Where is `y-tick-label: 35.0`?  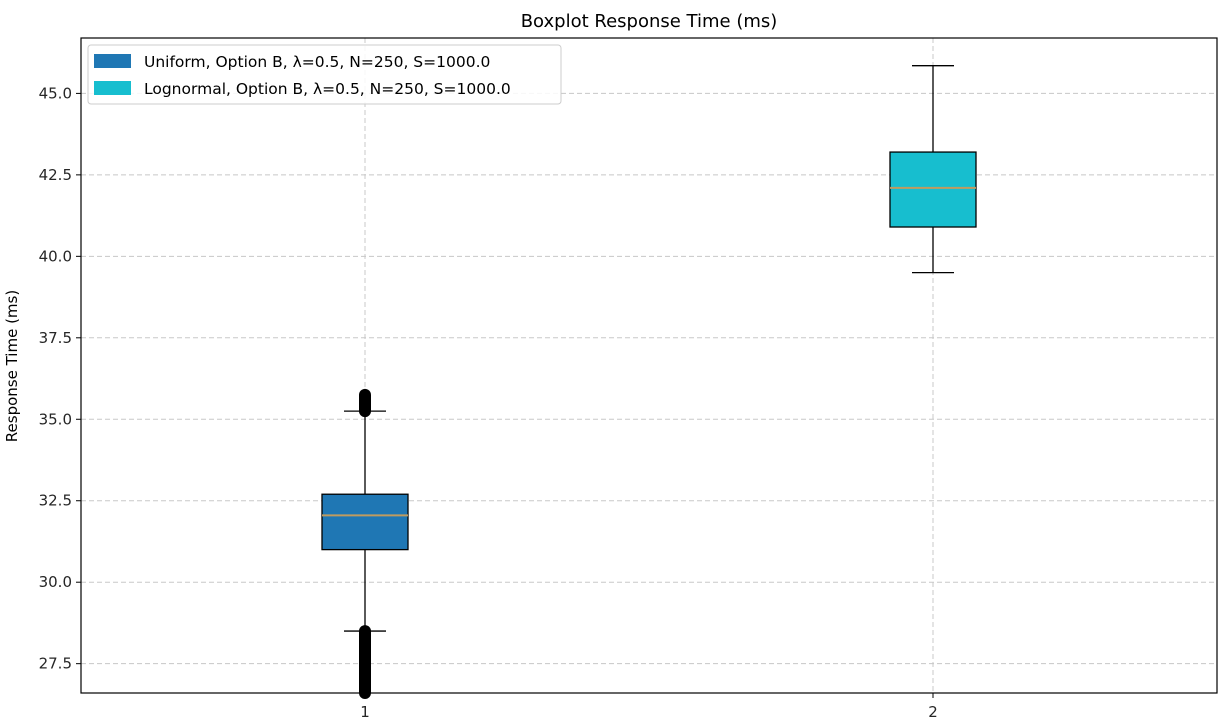
y-tick-label: 35.0 is located at coordinates (55, 419).